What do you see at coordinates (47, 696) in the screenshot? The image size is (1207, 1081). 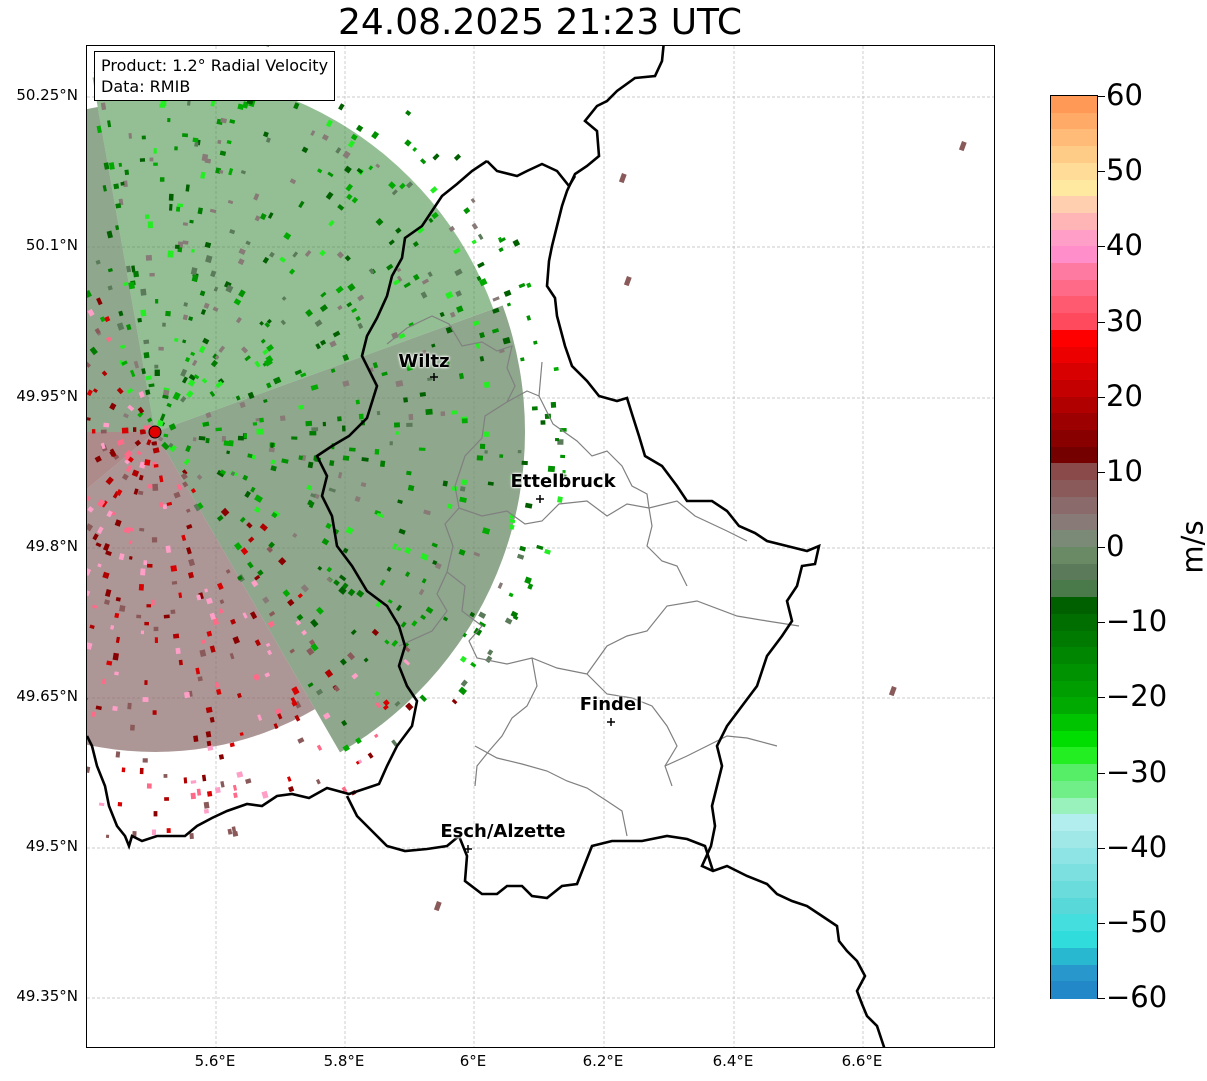 I see `lat-tick: 49.65°N` at bounding box center [47, 696].